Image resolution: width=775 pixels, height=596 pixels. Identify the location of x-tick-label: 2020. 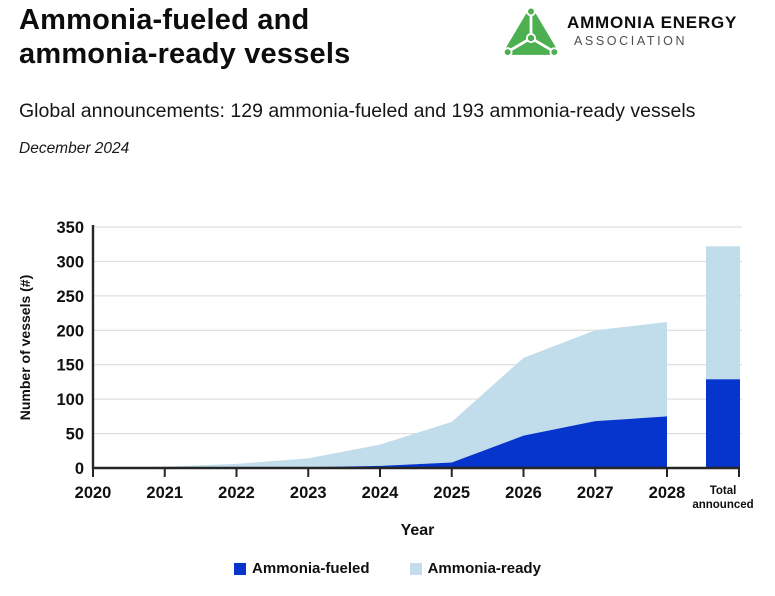
(93, 493).